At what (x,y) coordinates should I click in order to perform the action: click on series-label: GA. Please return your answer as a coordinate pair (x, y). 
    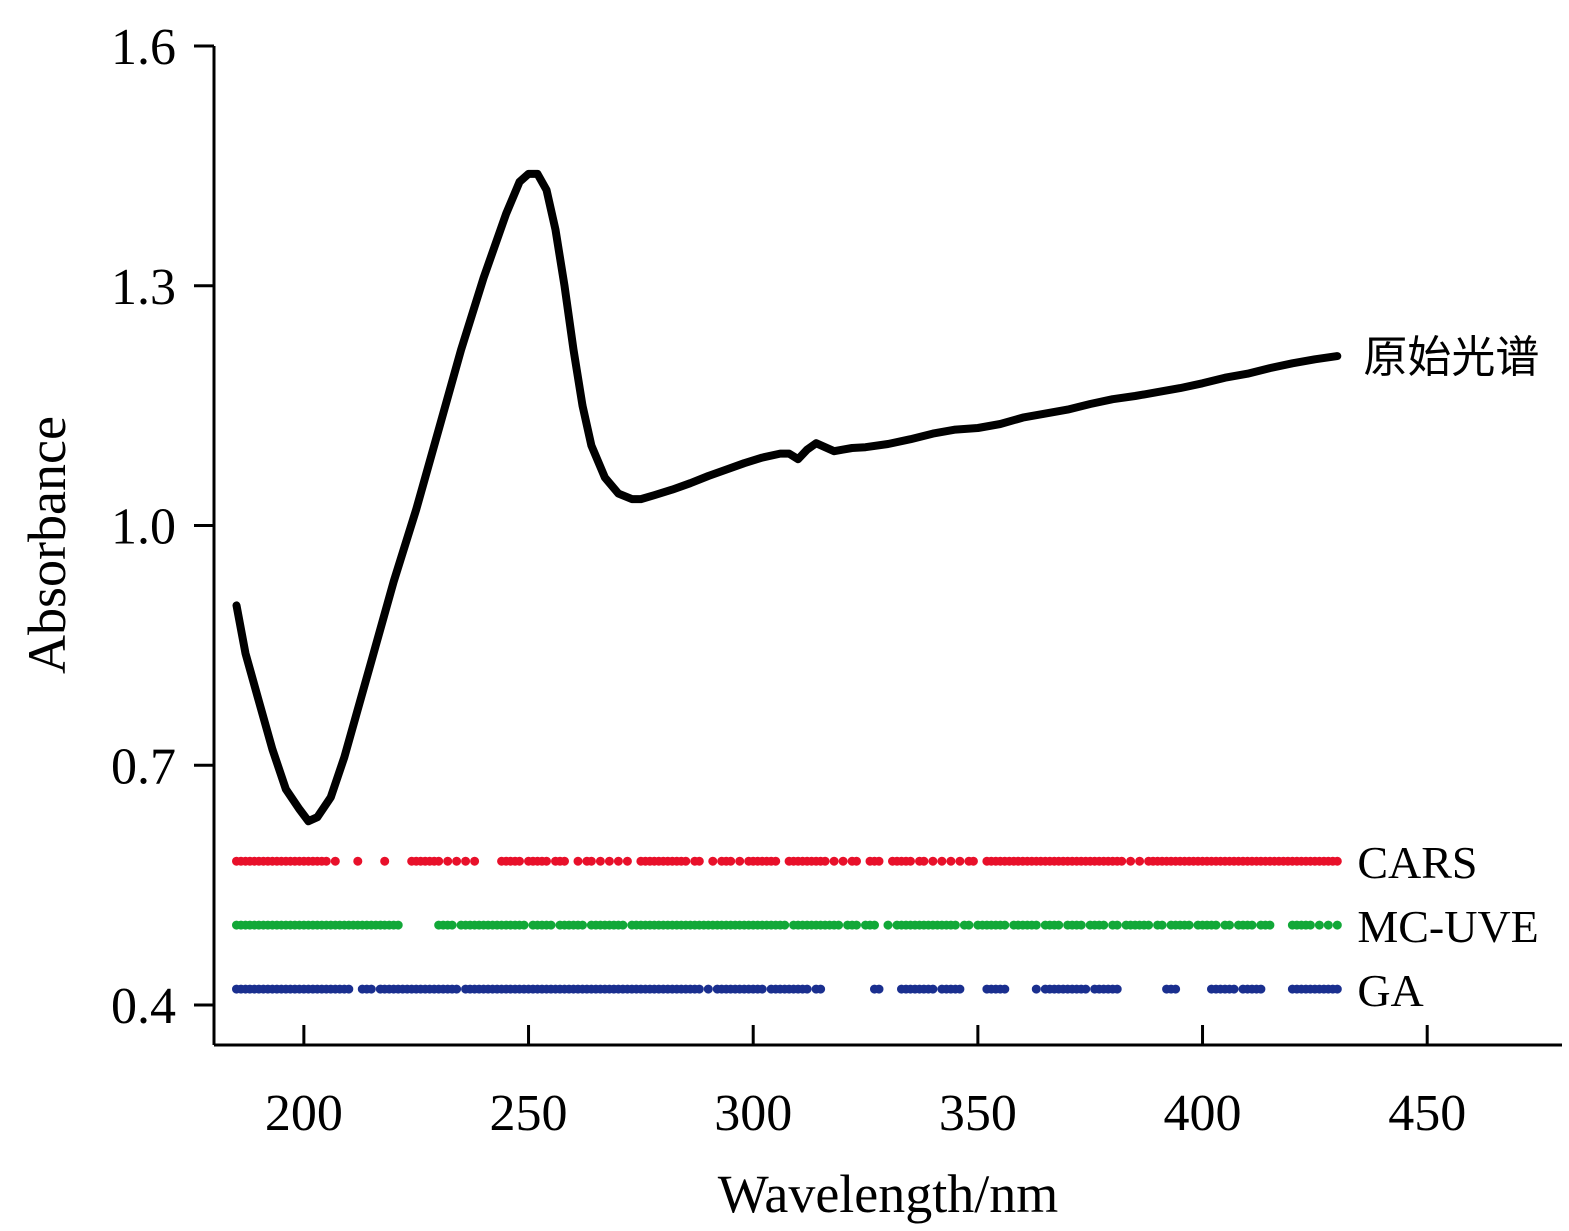
    Looking at the image, I should click on (1390, 990).